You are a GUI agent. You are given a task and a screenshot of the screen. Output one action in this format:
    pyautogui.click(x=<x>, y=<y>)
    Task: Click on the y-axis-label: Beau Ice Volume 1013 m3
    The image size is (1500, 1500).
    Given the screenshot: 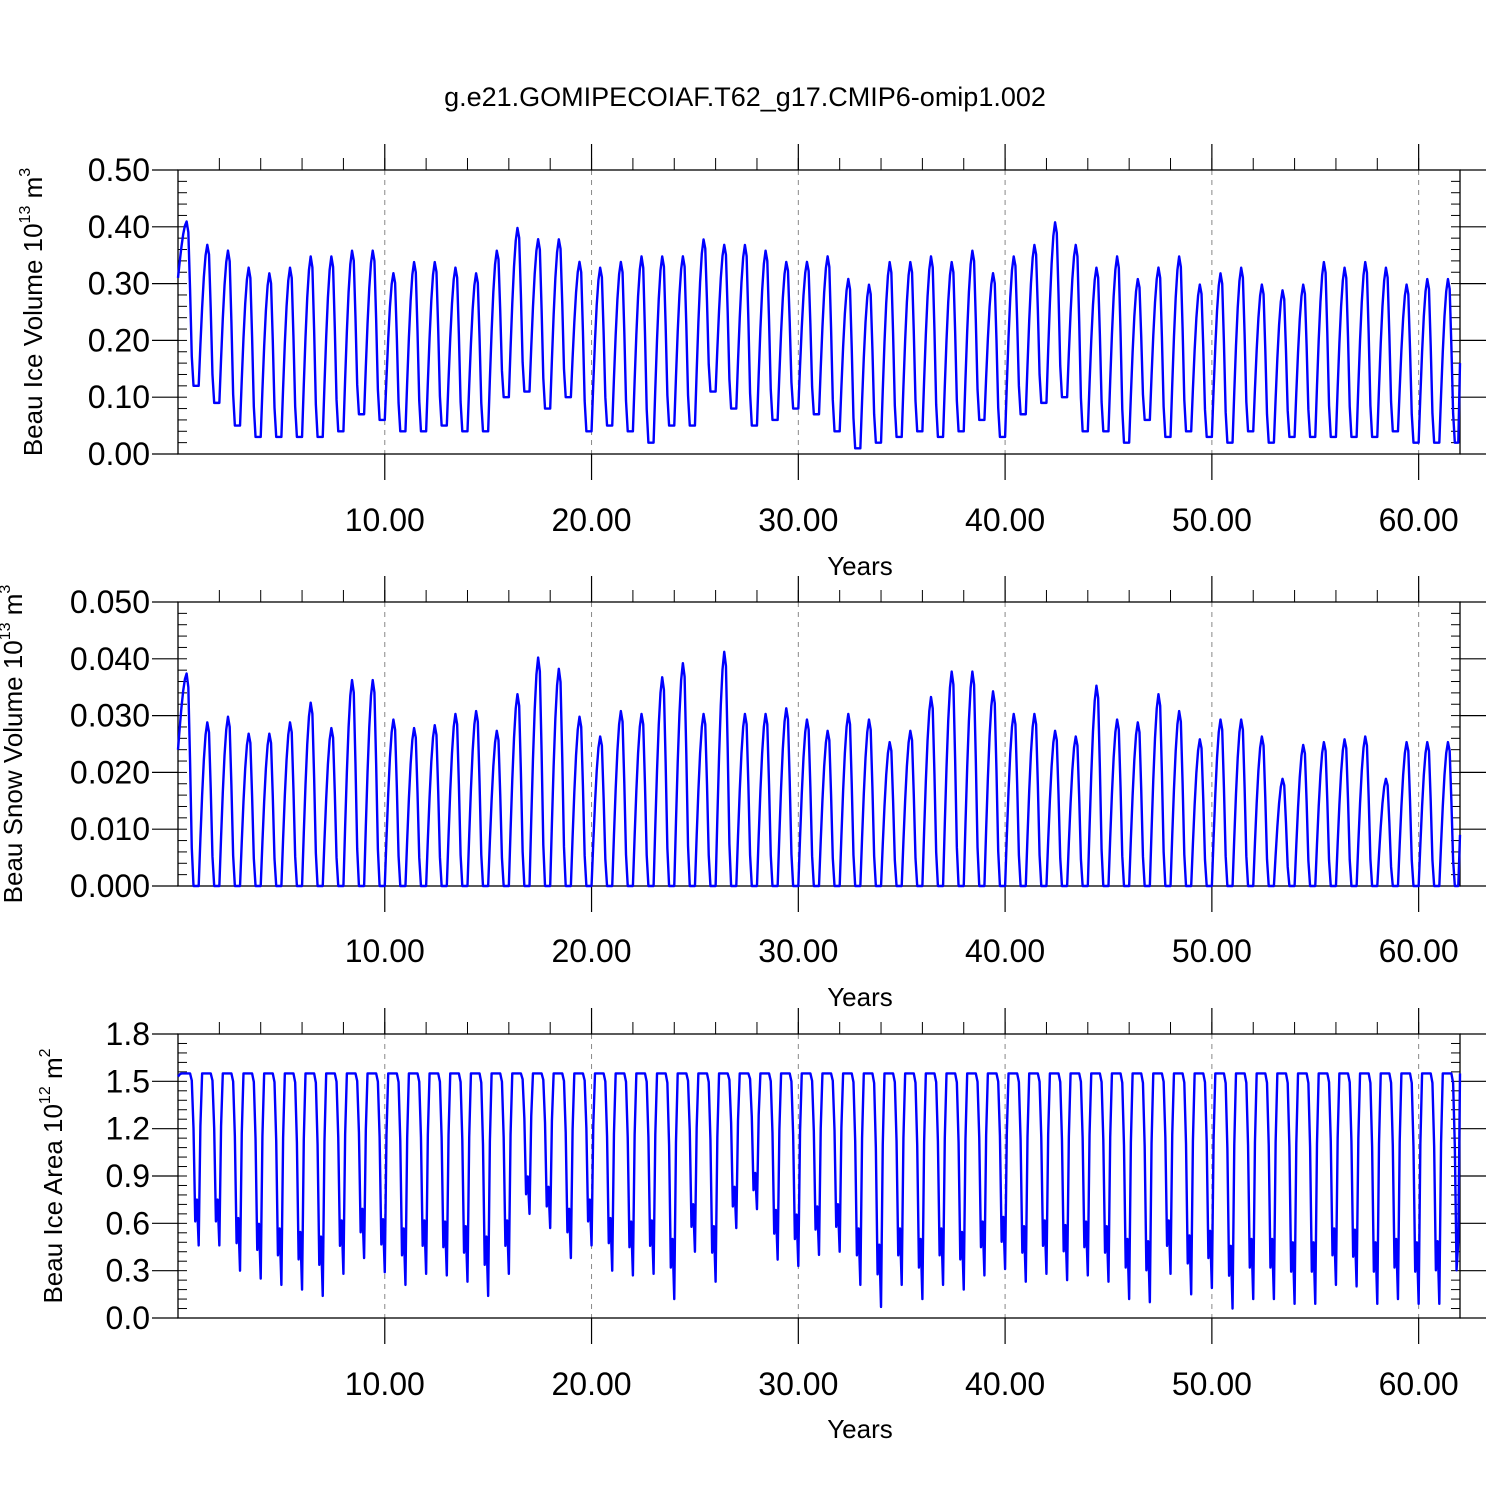 What is the action you would take?
    pyautogui.click(x=32, y=312)
    